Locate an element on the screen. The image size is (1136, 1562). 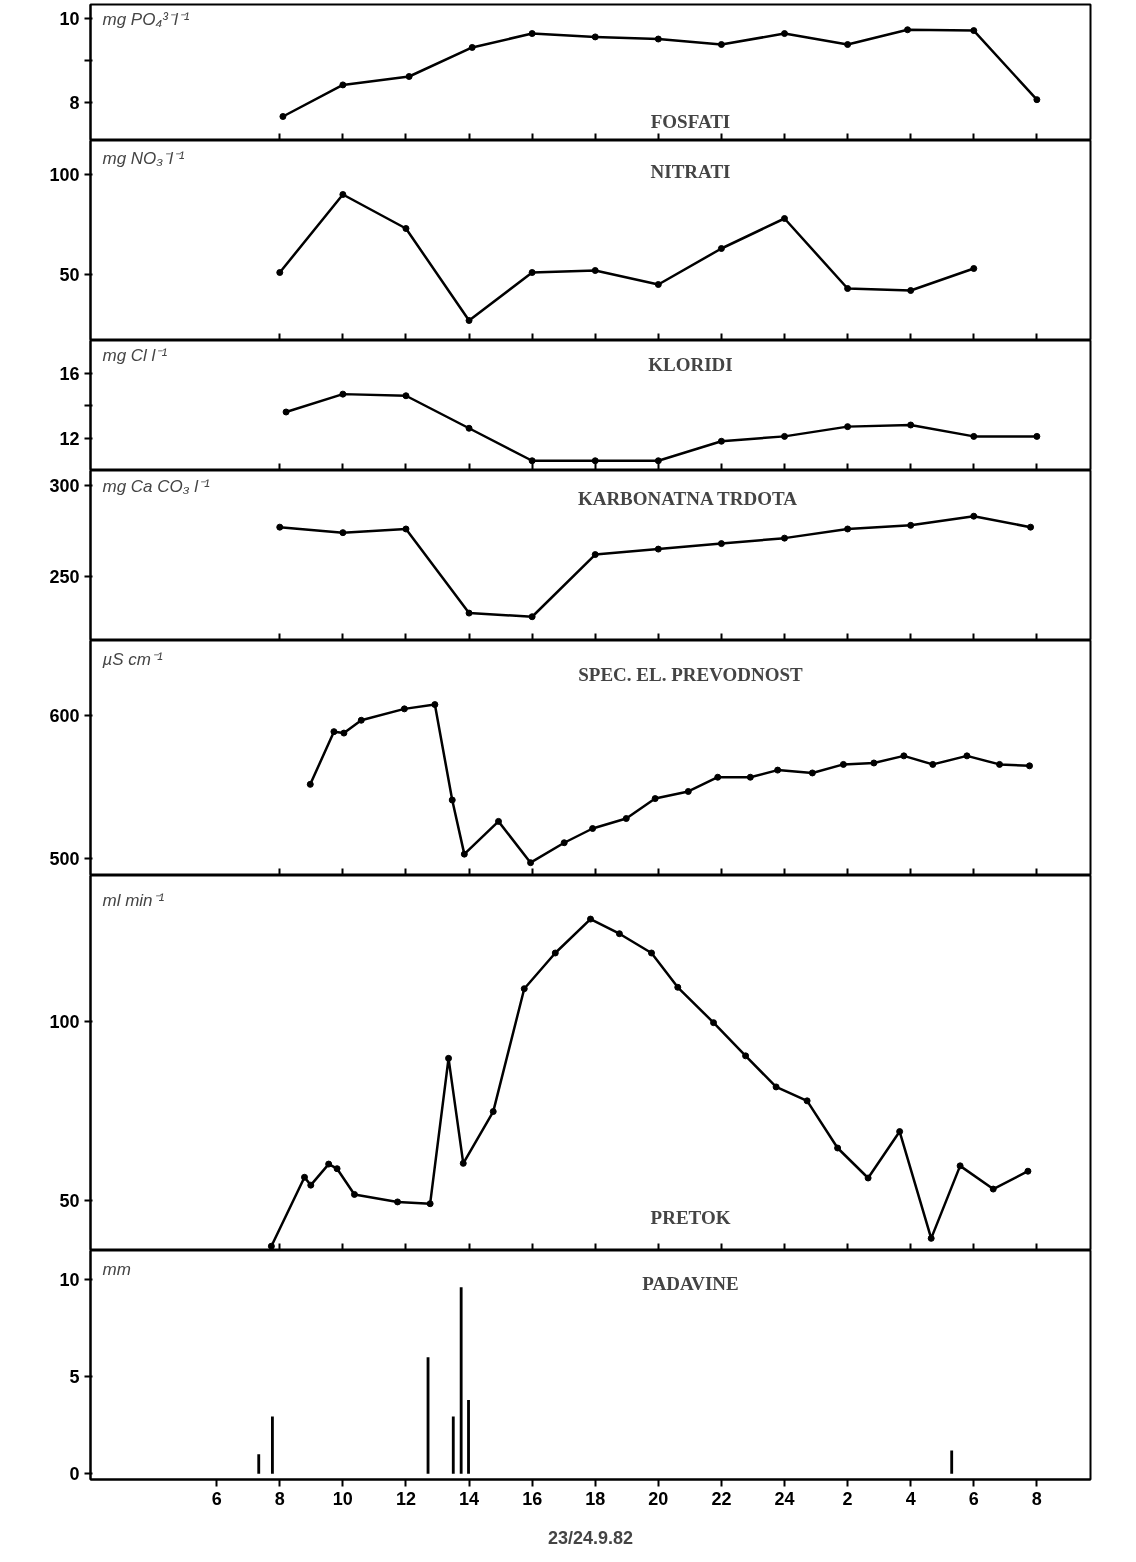
y-tick-label: 500 is located at coordinates (64, 858).